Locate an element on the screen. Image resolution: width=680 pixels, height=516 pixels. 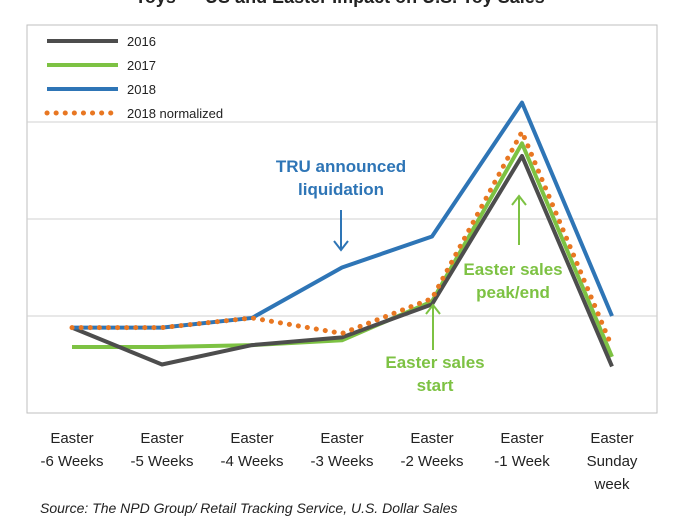
annotation-3-text: Easter sales start is located at coordinates (434, 374).